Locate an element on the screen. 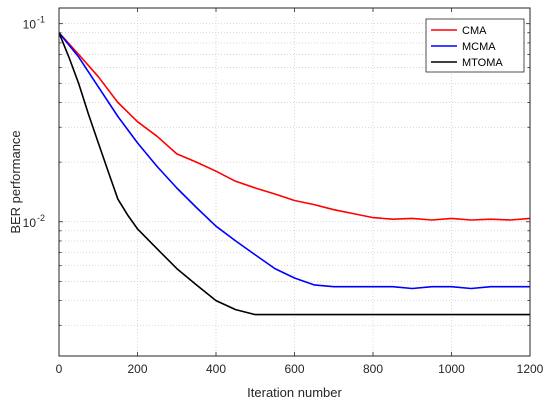  x-tick-label: 1000 is located at coordinates (451, 369).